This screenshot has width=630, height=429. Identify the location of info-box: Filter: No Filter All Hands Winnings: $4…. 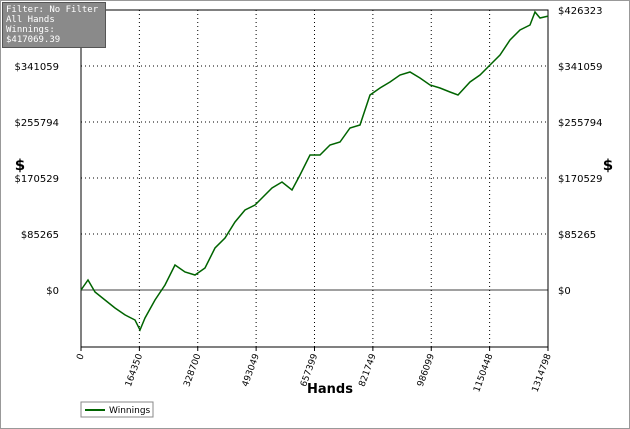
(54, 25).